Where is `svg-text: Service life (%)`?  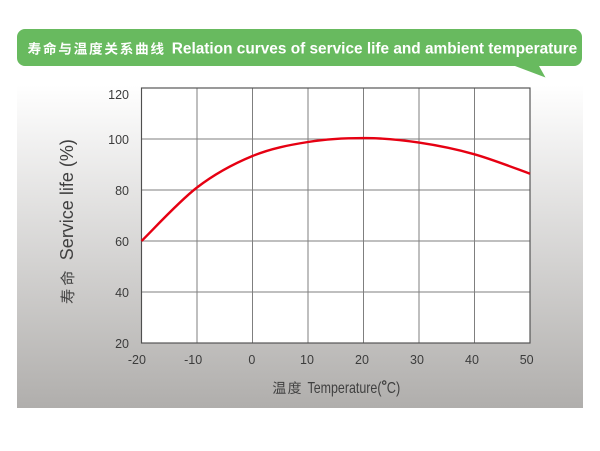 svg-text: Service life (%) is located at coordinates (67, 199).